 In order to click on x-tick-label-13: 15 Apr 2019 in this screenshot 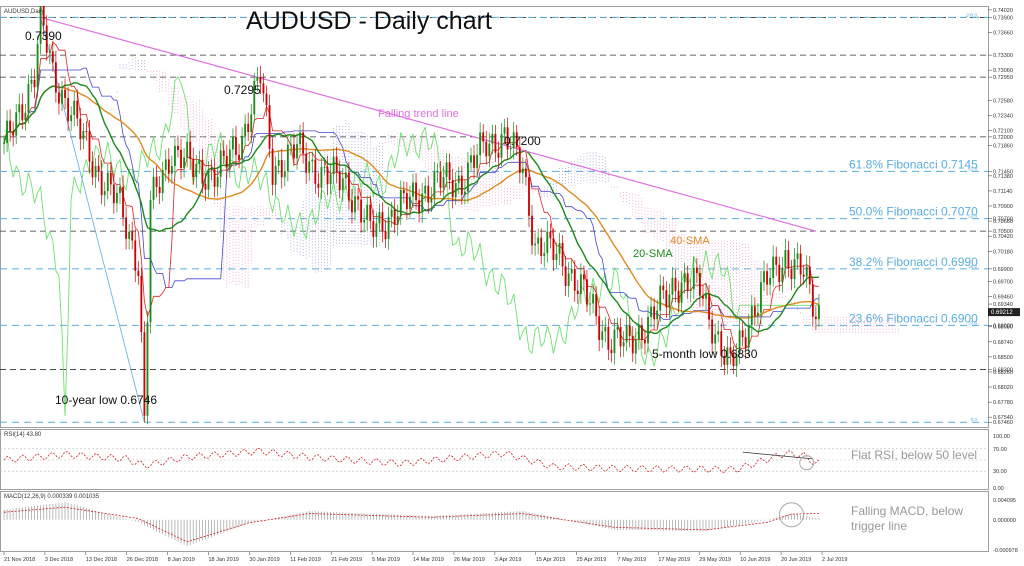, I will do `click(551, 560)`.